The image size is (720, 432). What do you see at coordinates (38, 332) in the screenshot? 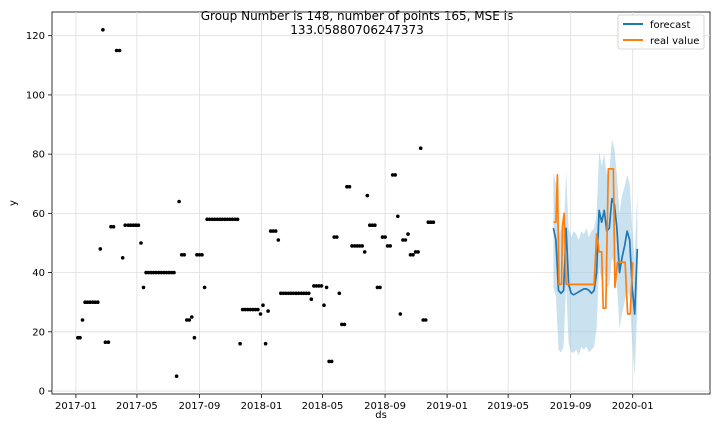
I see `y-tick-label: 20` at bounding box center [38, 332].